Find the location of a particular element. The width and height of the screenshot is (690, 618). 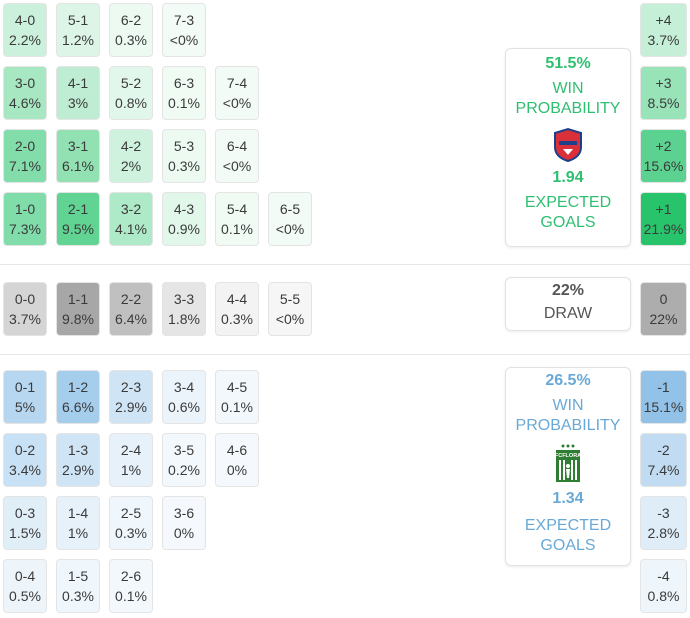

cell-probability: 0.2% is located at coordinates (184, 470).